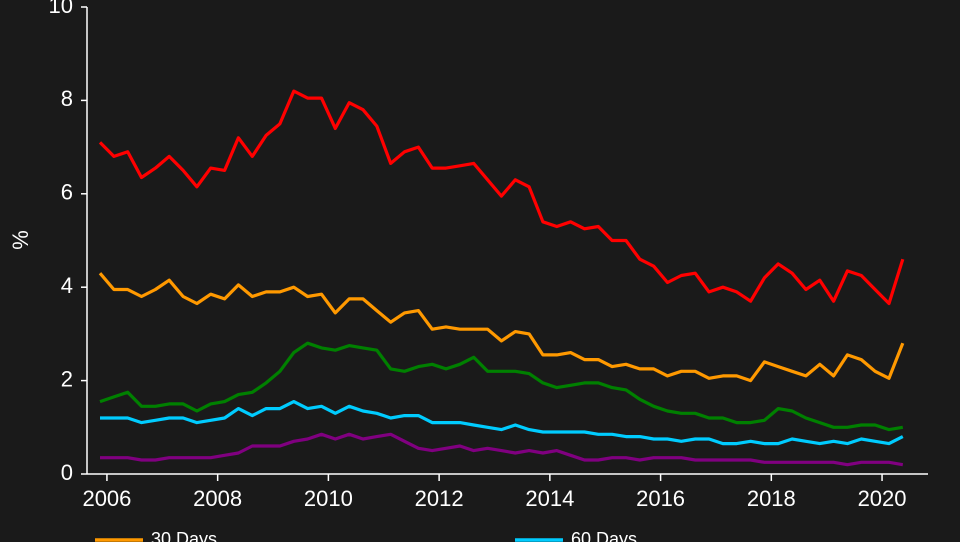 Image resolution: width=960 pixels, height=542 pixels. Describe the element at coordinates (184, 535) in the screenshot. I see `legend-label: 30 Days` at that location.